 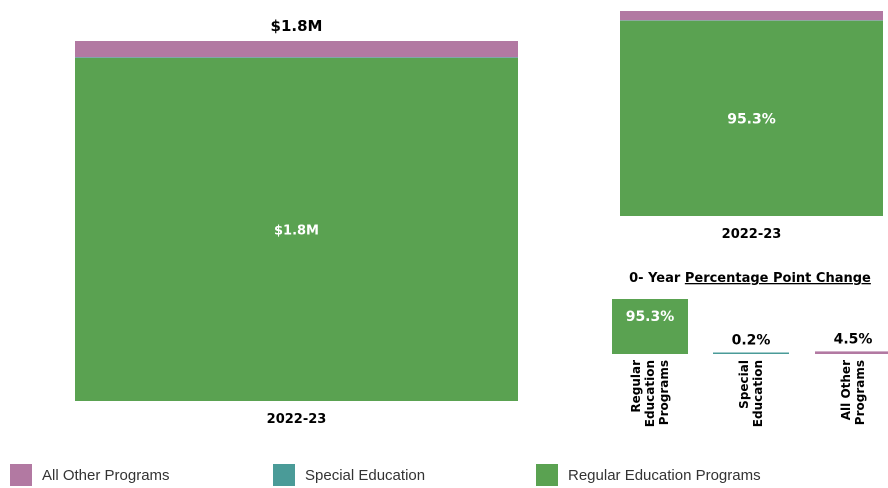 What do you see at coordinates (365, 475) in the screenshot?
I see `legend-label-special: Special Education` at bounding box center [365, 475].